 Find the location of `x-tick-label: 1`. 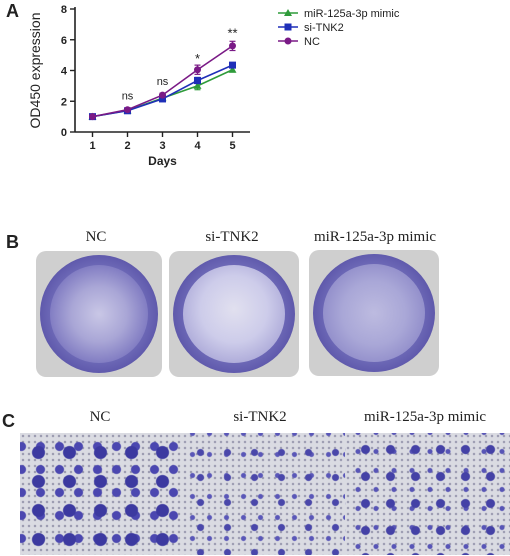

x-tick-label: 1 is located at coordinates (92, 146).